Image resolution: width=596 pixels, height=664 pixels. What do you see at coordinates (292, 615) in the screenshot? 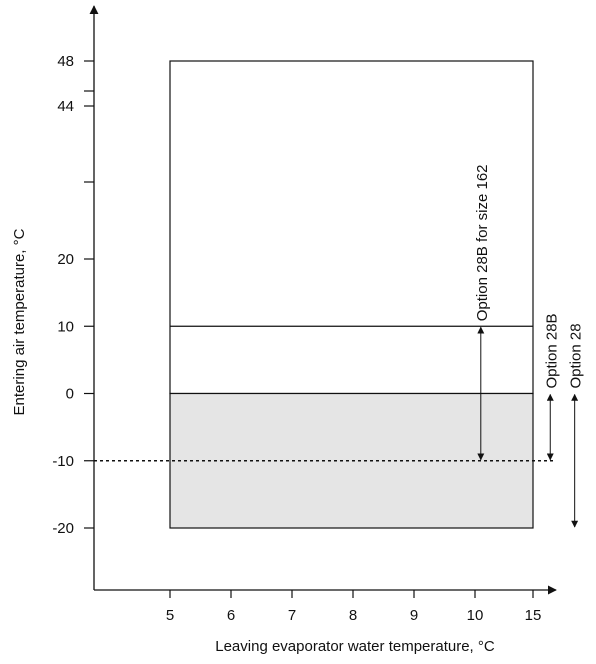
I see `x-tick-label-2: 7` at bounding box center [292, 615].